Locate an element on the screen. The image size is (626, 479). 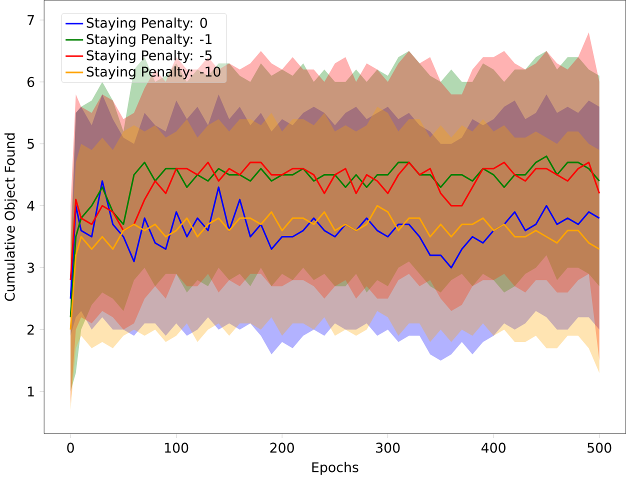
x-tick-label: 300 is located at coordinates (388, 447).